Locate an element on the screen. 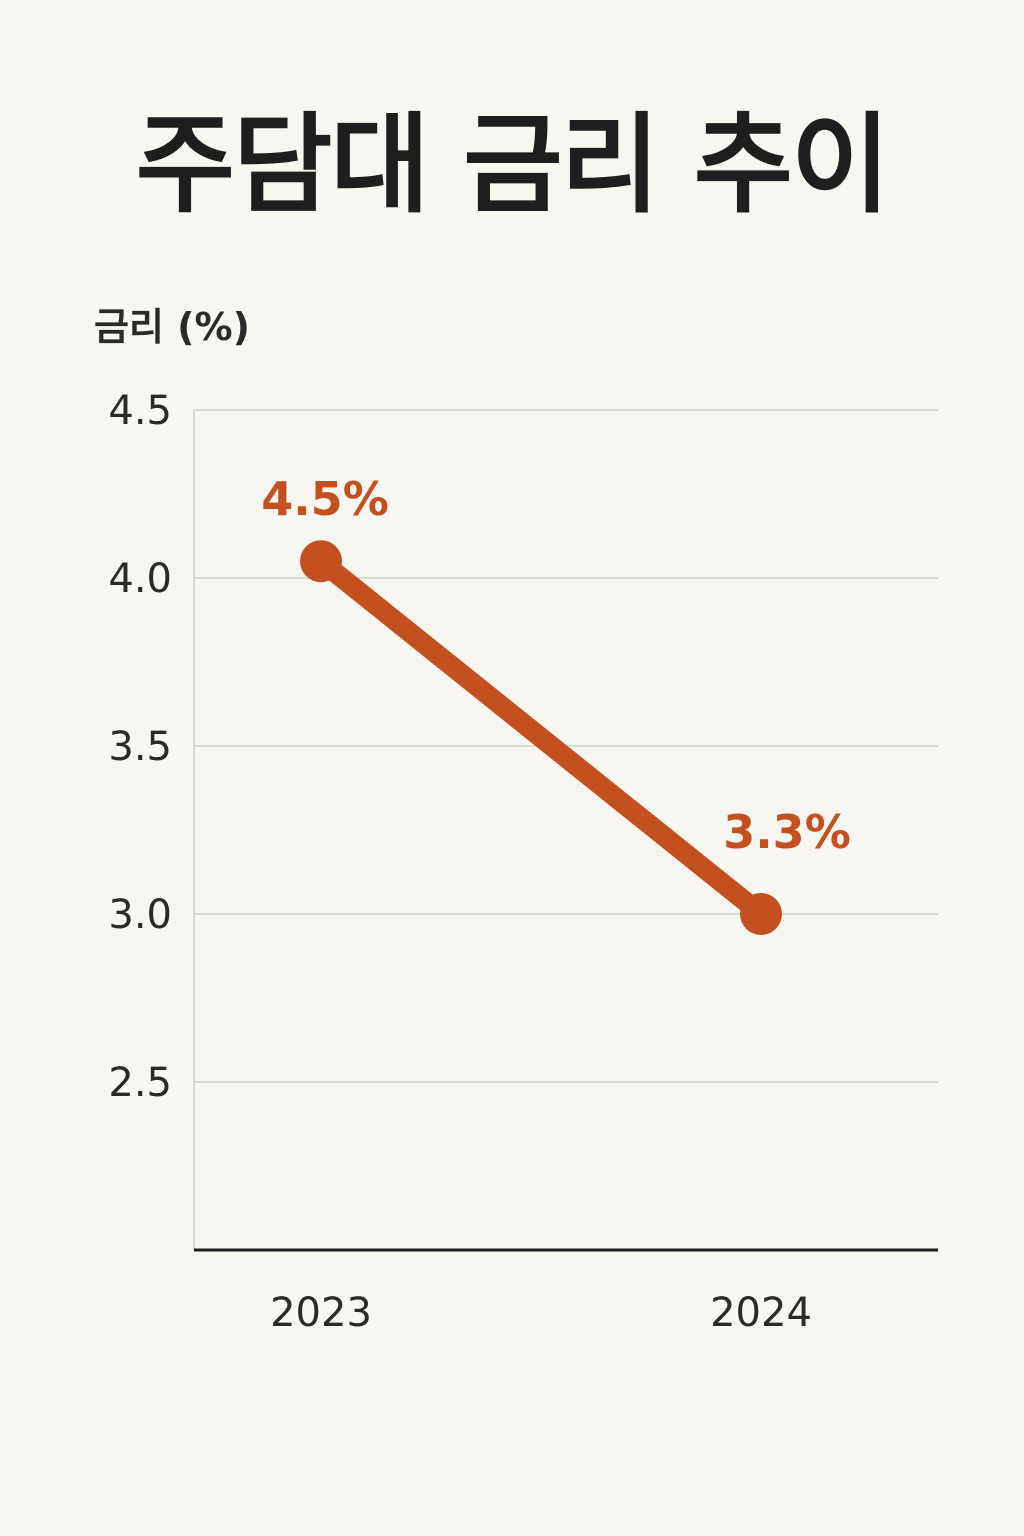 The image size is (1024, 1536). y-tick-label: 2.5 is located at coordinates (140, 1083).